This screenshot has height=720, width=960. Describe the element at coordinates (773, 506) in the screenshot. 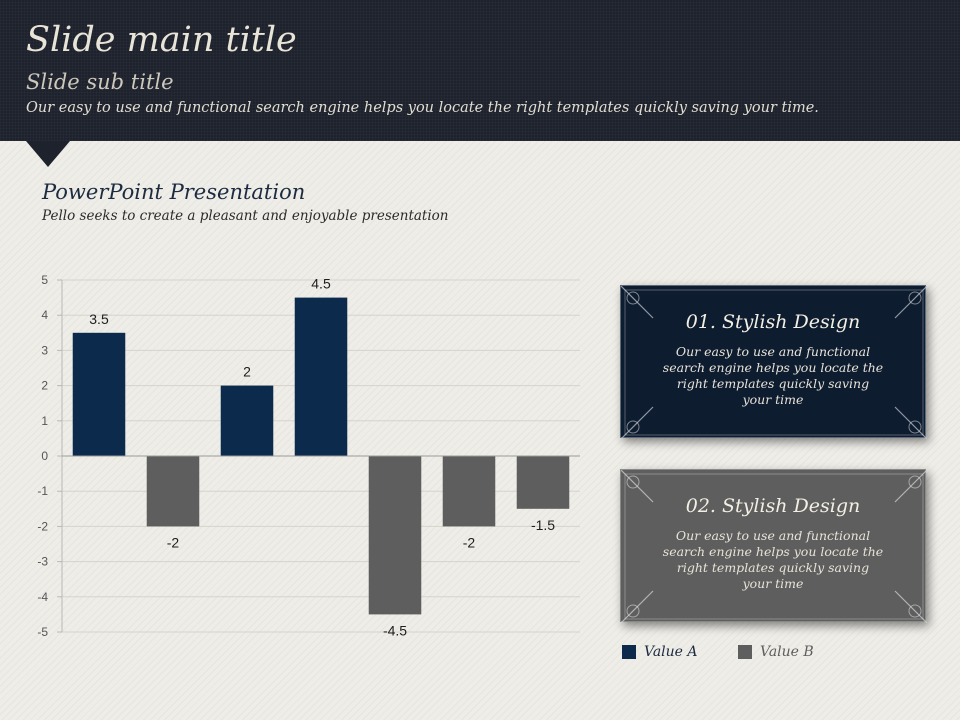

I see `card-title: 02. Stylish Design` at that location.